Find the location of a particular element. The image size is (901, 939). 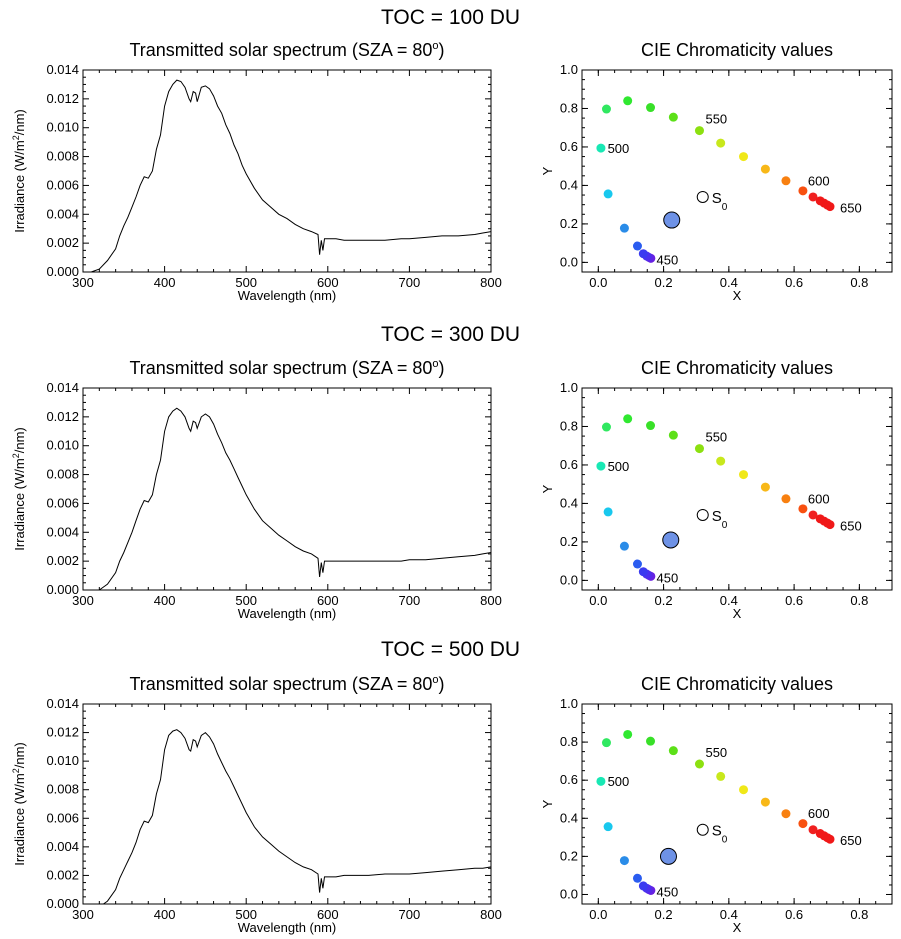

y-tick-label: 0.8 is located at coordinates (569, 741).